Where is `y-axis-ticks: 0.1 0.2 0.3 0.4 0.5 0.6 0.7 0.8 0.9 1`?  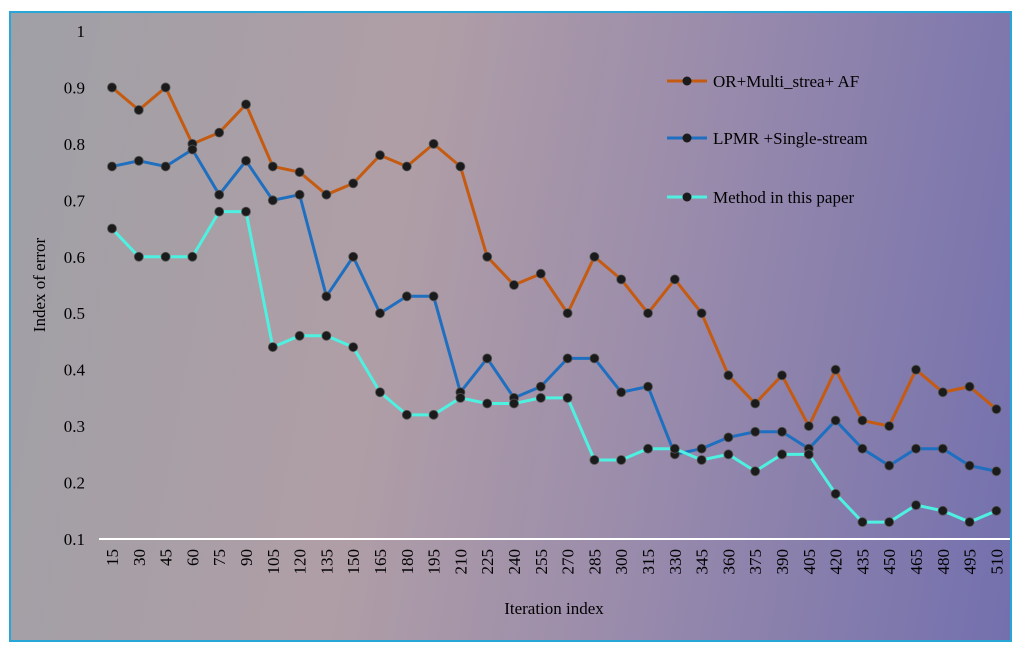
y-axis-ticks: 0.1 0.2 0.3 0.4 0.5 0.6 0.7 0.8 0.9 1 is located at coordinates (75, 285).